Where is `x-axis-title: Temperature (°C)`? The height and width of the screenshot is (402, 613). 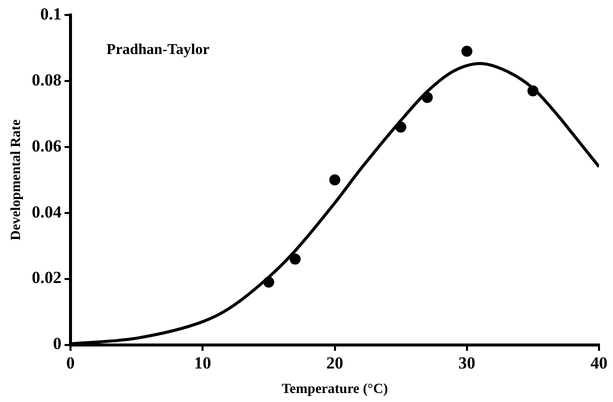
x-axis-title: Temperature (°C) is located at coordinates (335, 390).